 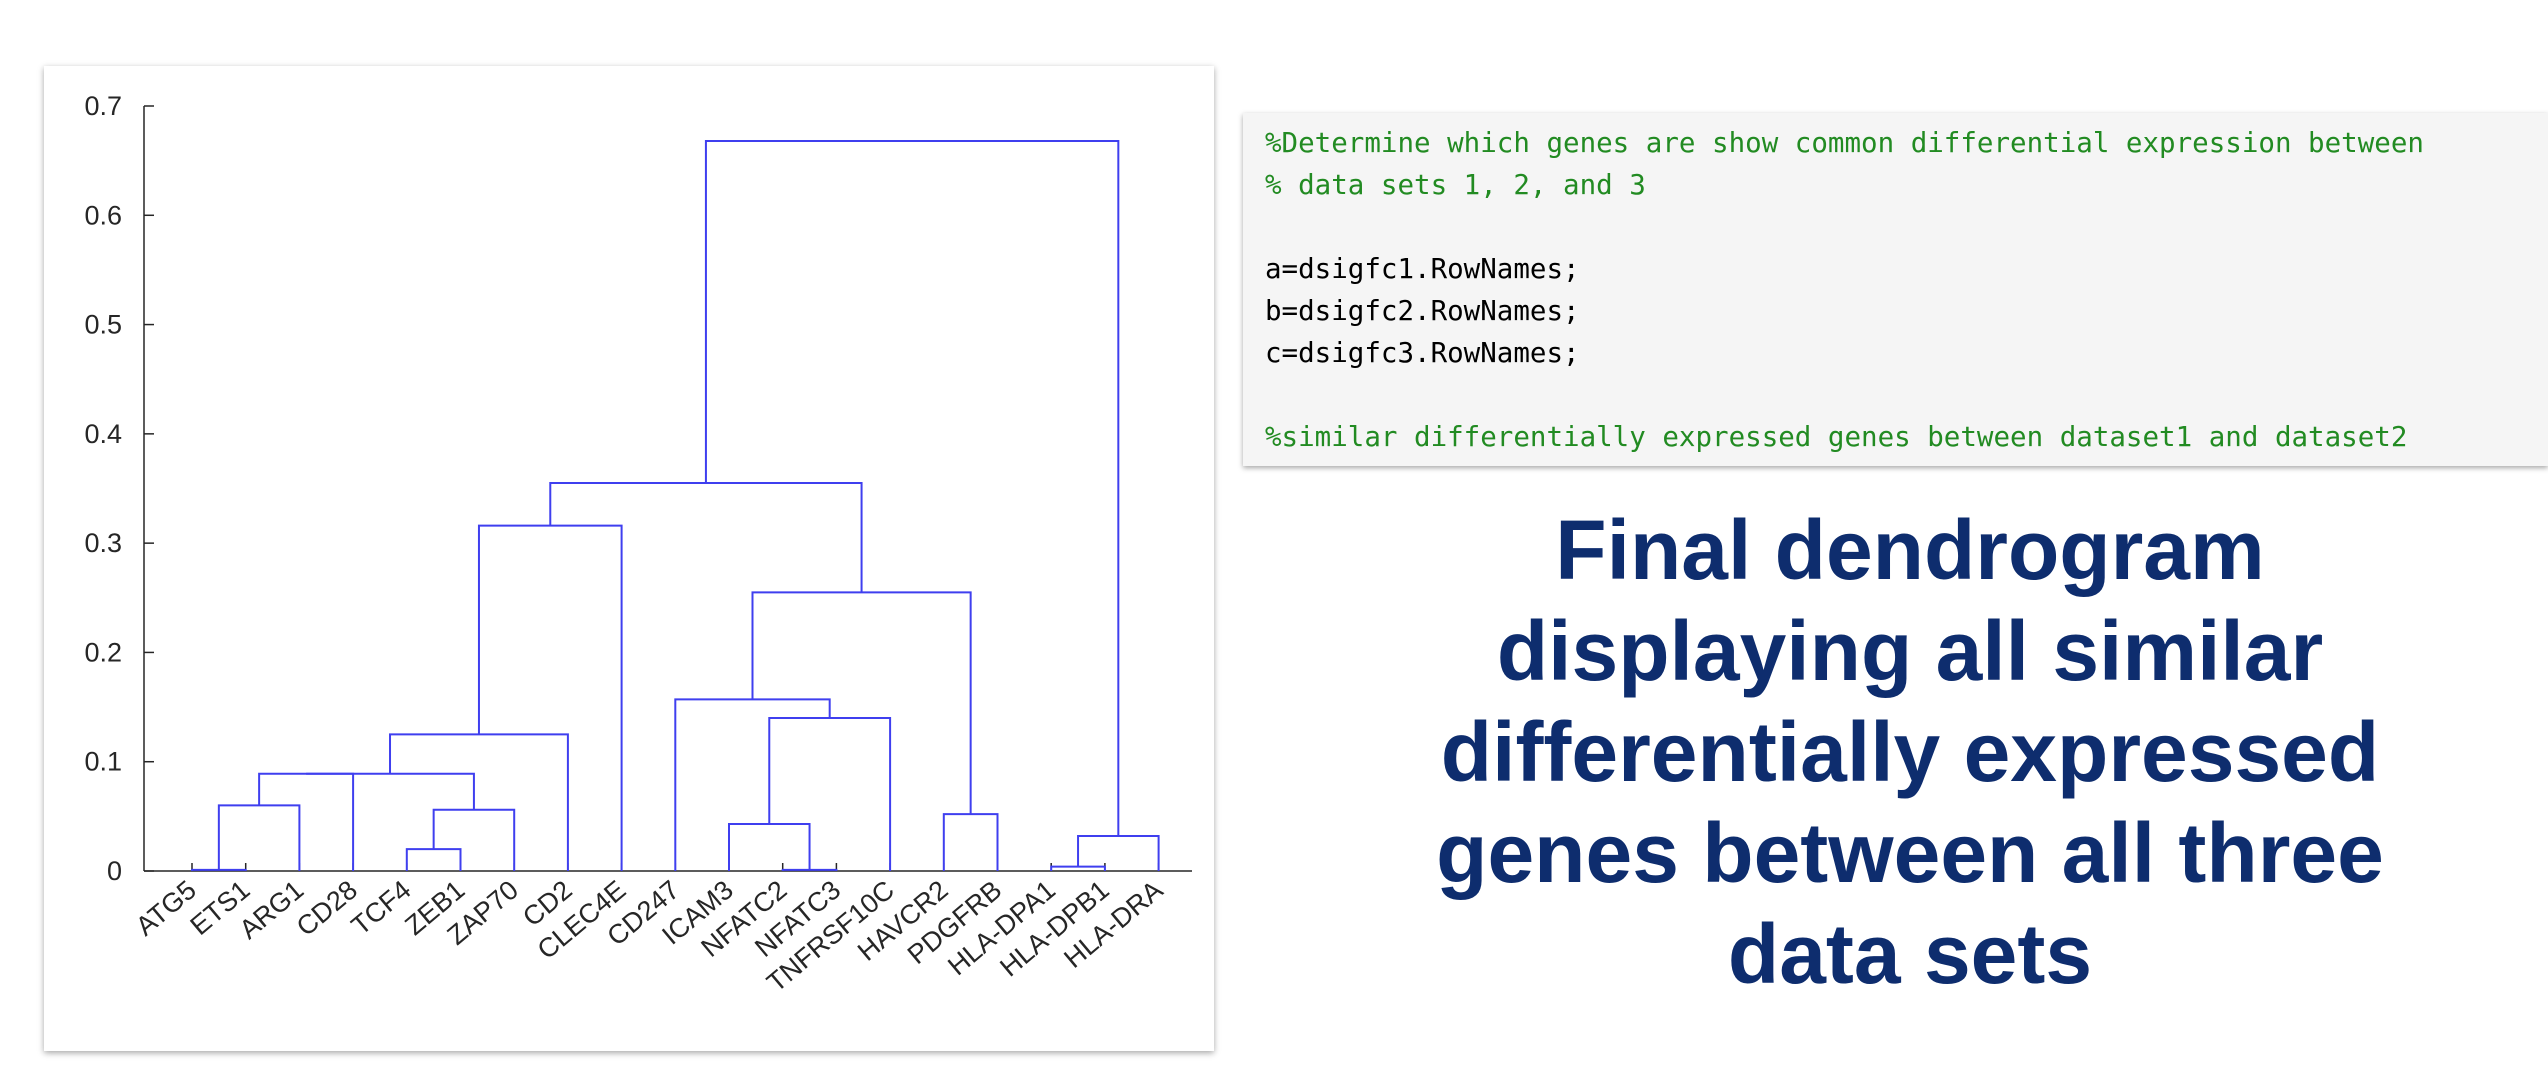 What do you see at coordinates (103, 543) in the screenshot?
I see `y-tick-label: 0.3` at bounding box center [103, 543].